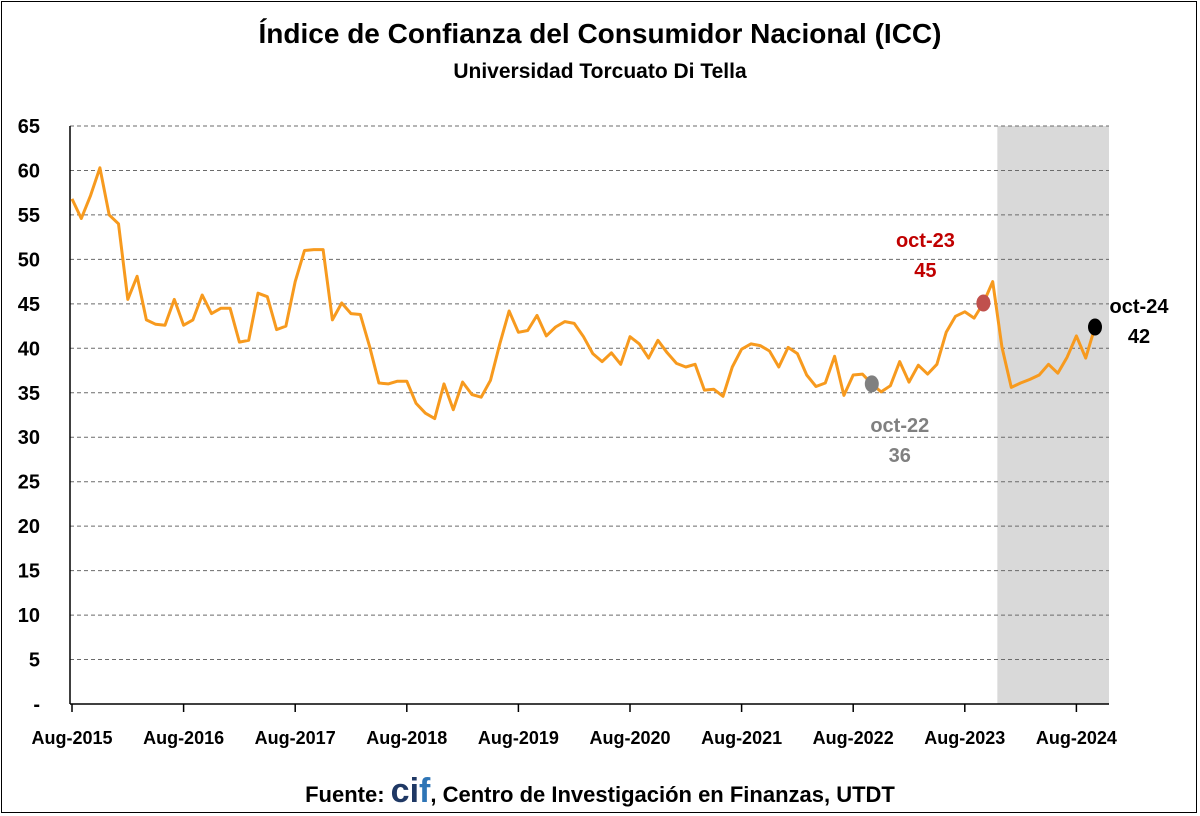 The image size is (1200, 816). Describe the element at coordinates (1076, 738) in the screenshot. I see `x-tick-label: Aug-2024` at that location.